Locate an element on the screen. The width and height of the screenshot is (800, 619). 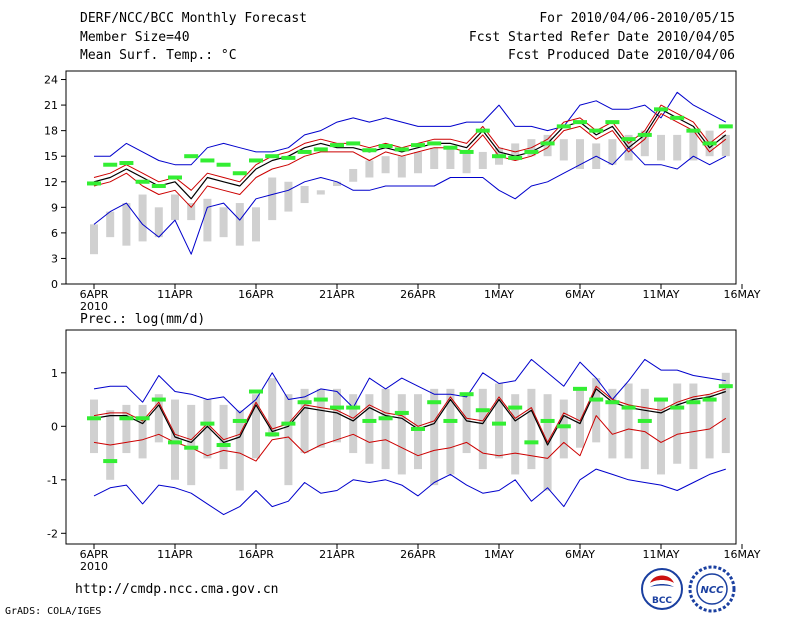
ens-min-line is located at coordinates (409, 492).